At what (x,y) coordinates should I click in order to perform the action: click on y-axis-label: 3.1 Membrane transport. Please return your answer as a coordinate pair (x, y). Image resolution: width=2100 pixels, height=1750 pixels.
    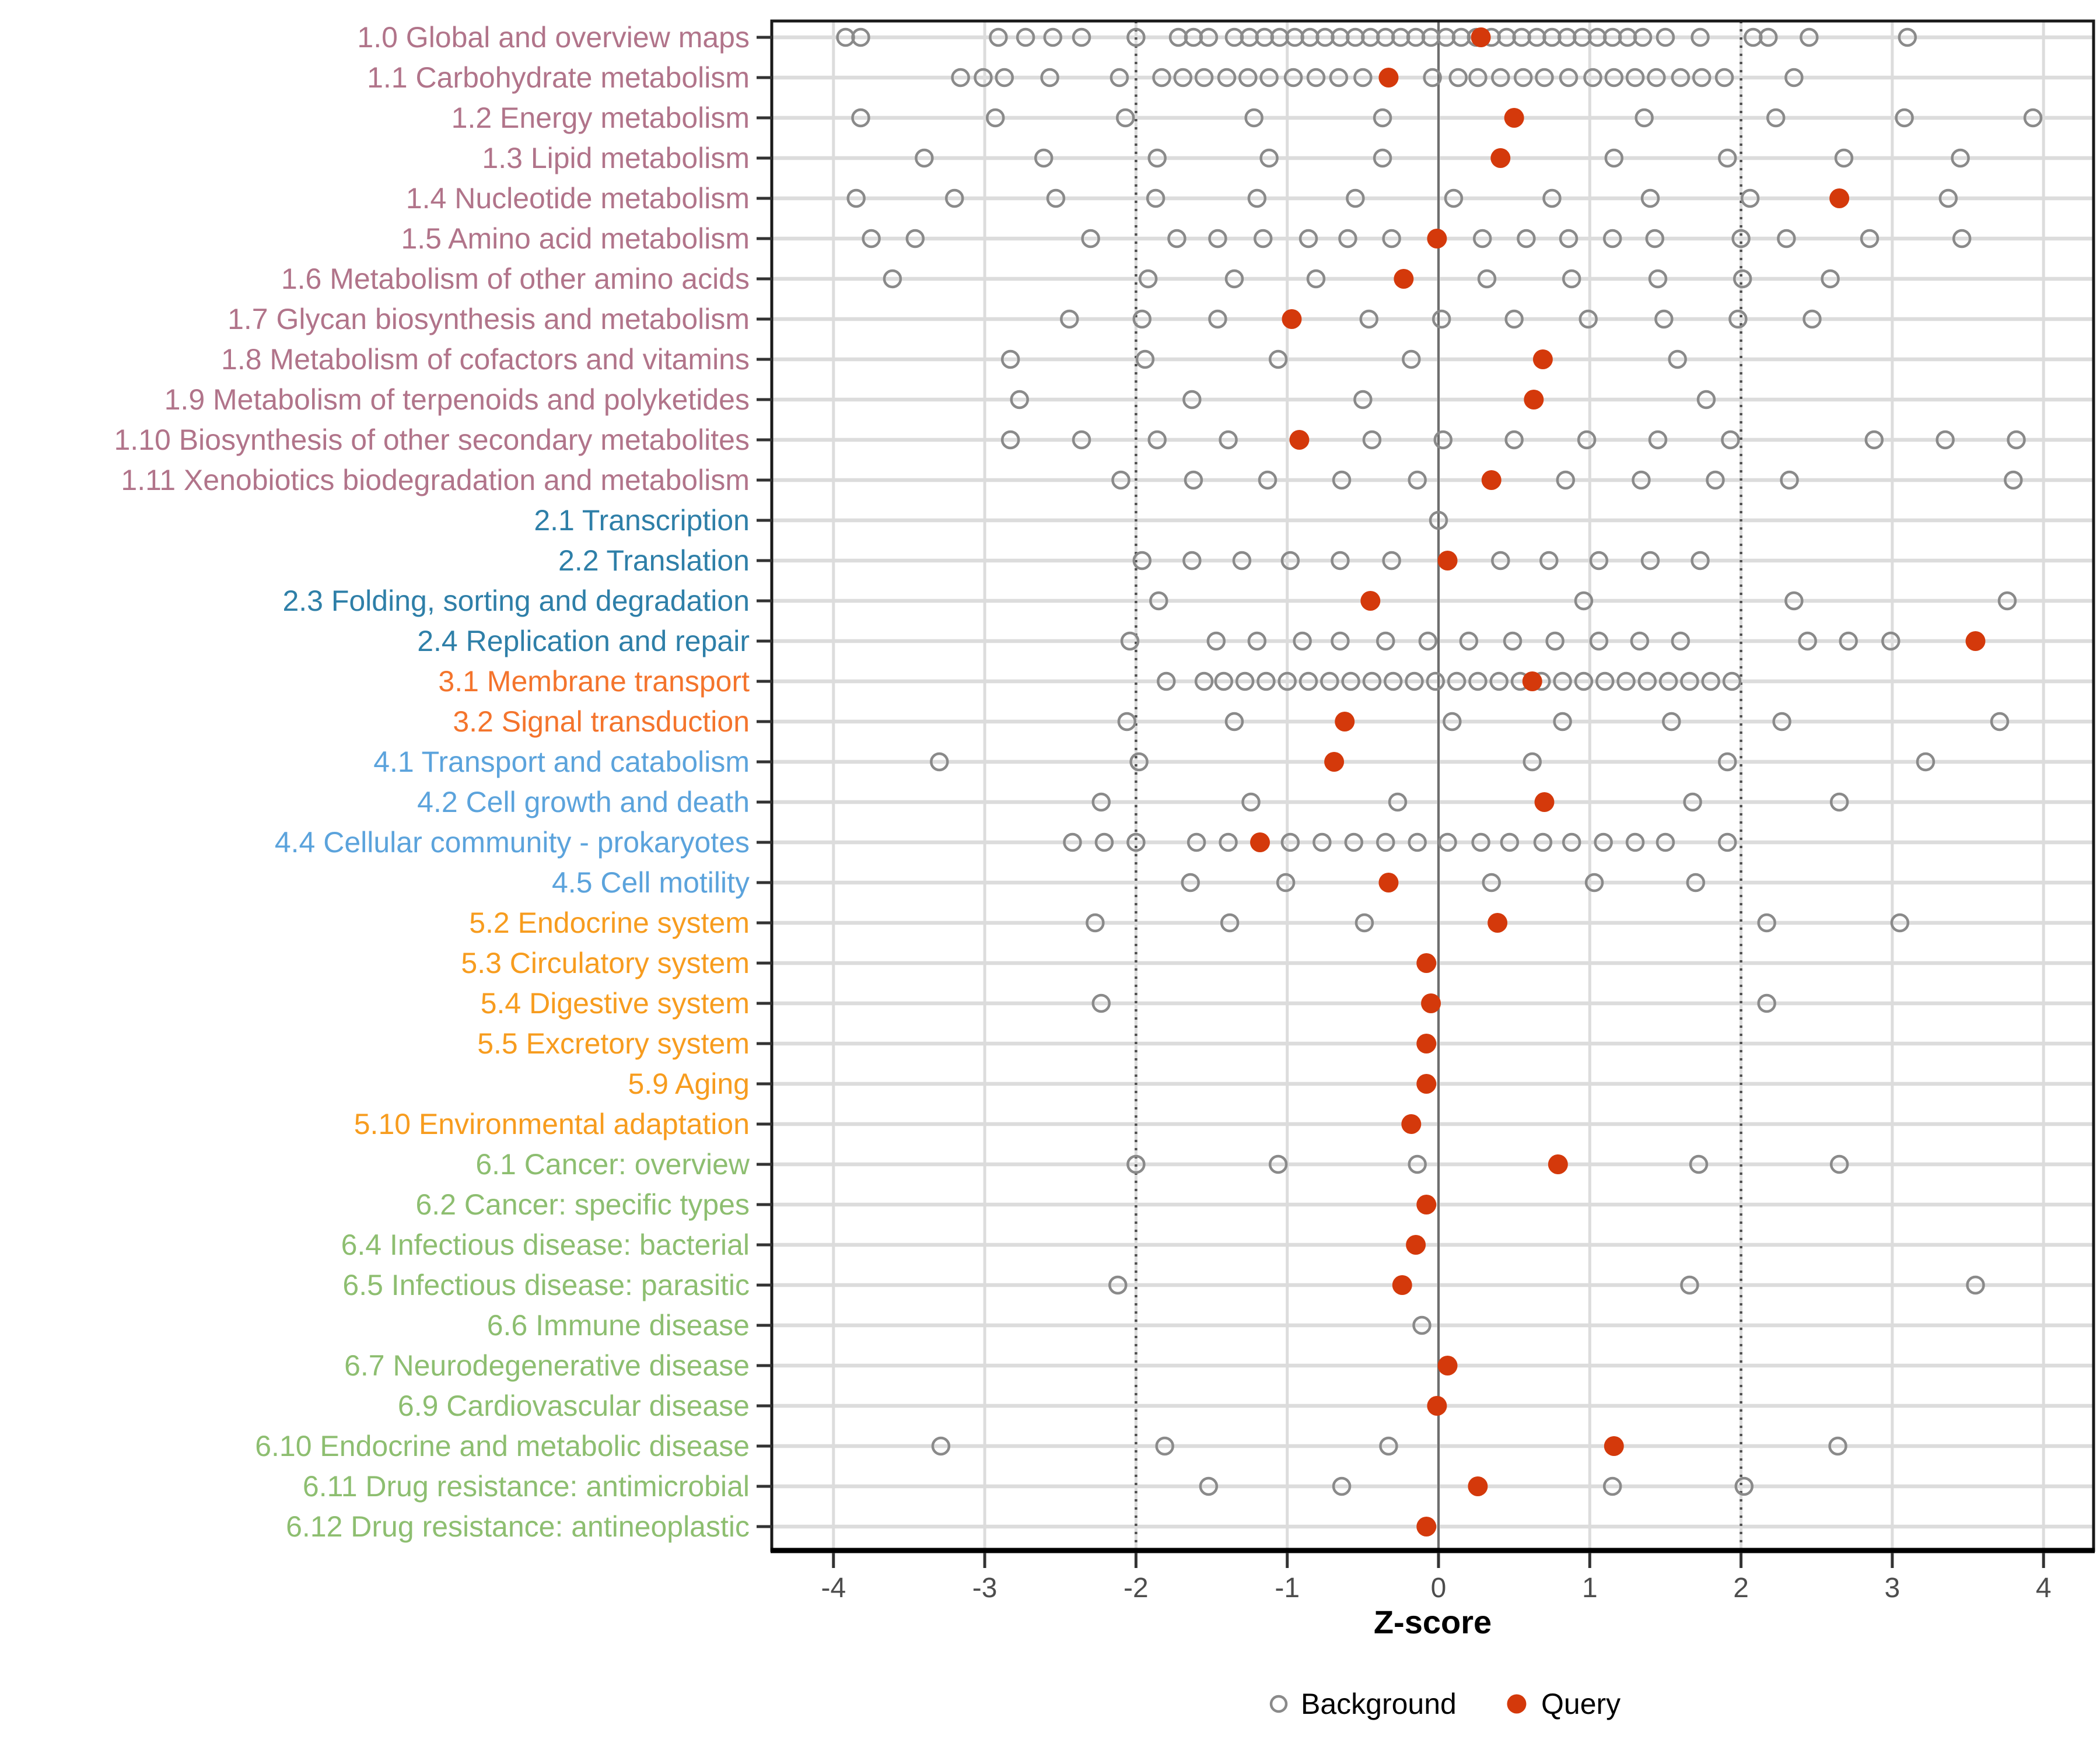
    Looking at the image, I should click on (594, 681).